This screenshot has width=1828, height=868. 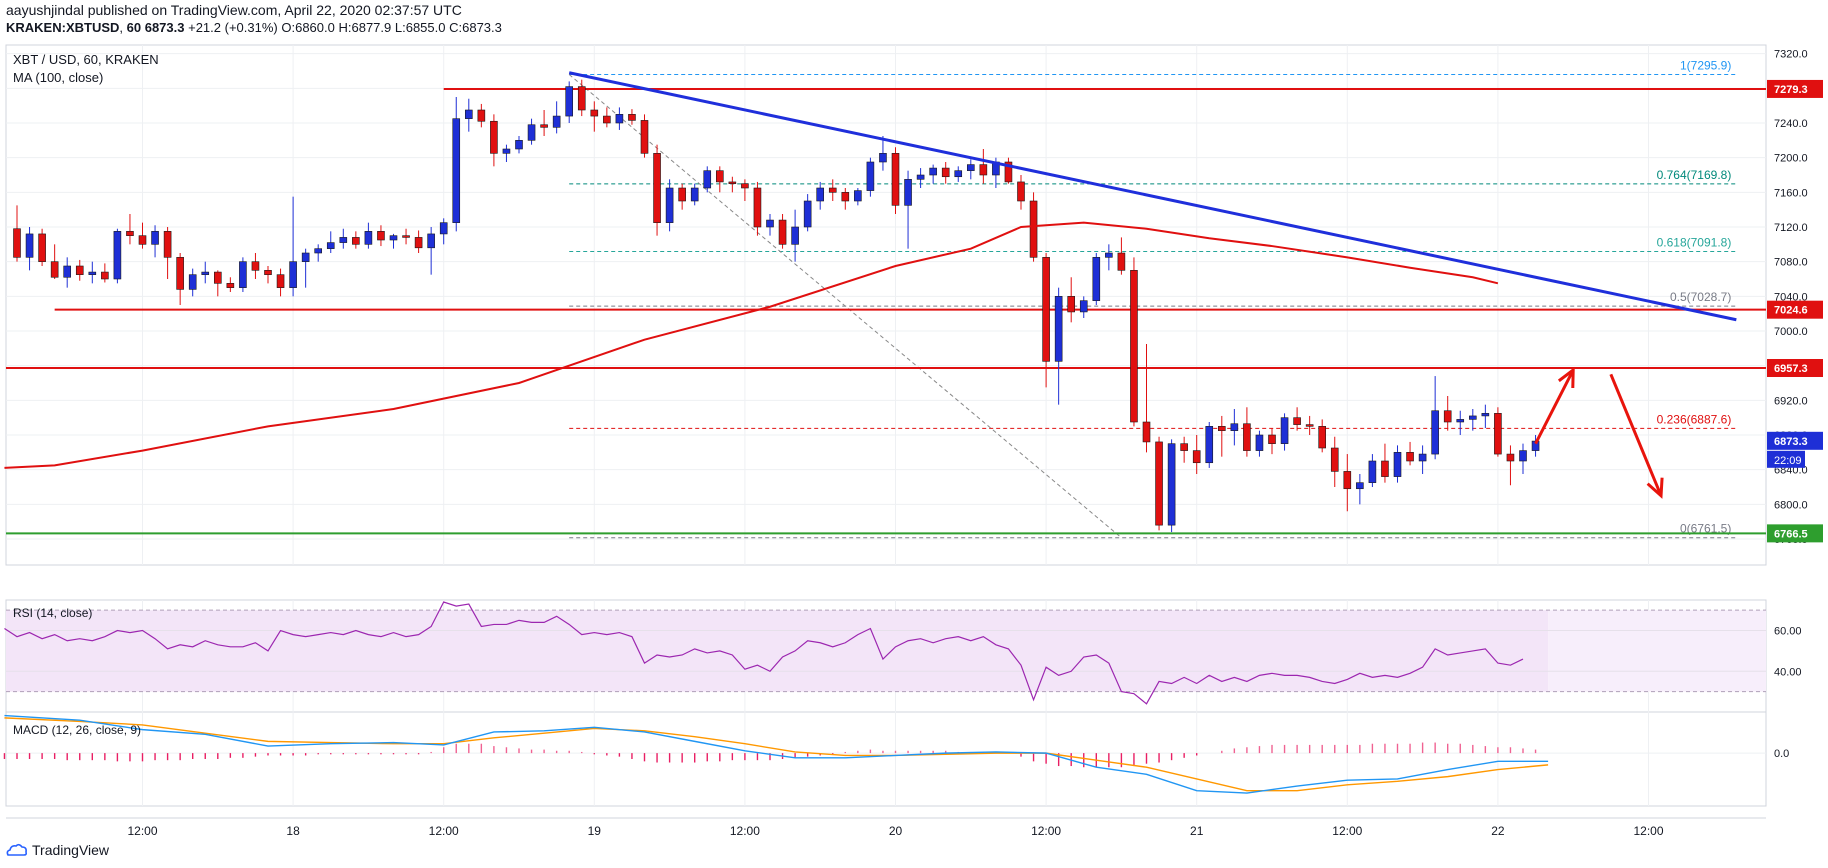 What do you see at coordinates (57, 850) in the screenshot?
I see `tradingview-logo: TradingView` at bounding box center [57, 850].